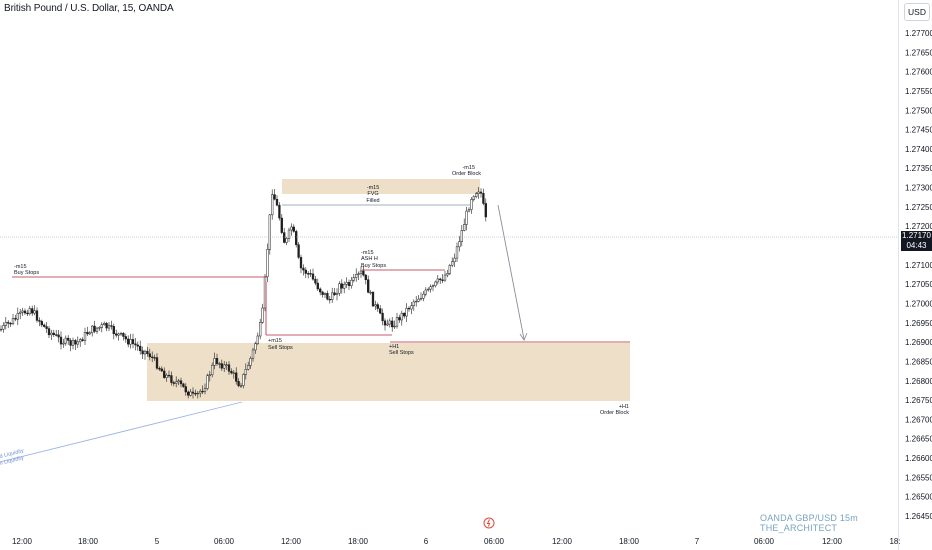 This screenshot has height=550, width=932. What do you see at coordinates (426, 541) in the screenshot?
I see `time-tick-label: 6` at bounding box center [426, 541].